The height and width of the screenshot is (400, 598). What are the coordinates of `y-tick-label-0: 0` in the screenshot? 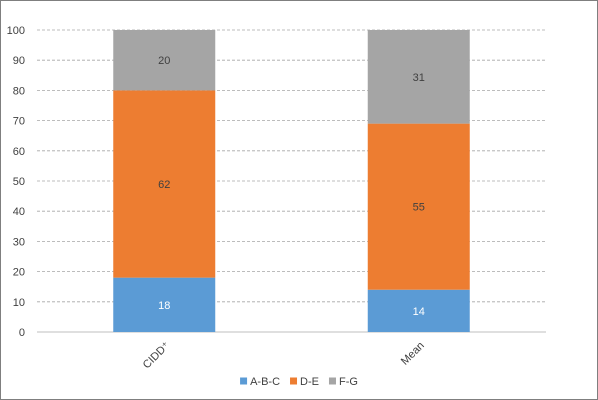 It's located at (22, 333).